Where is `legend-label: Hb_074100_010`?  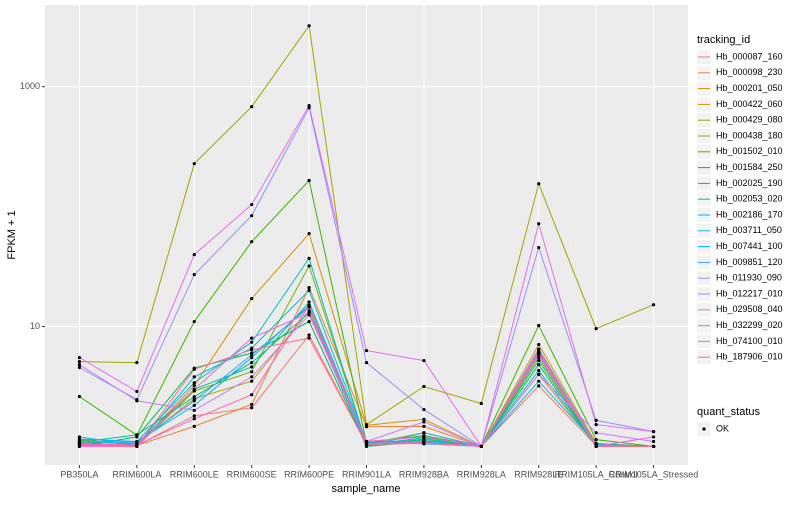
legend-label: Hb_074100_010 is located at coordinates (749, 341).